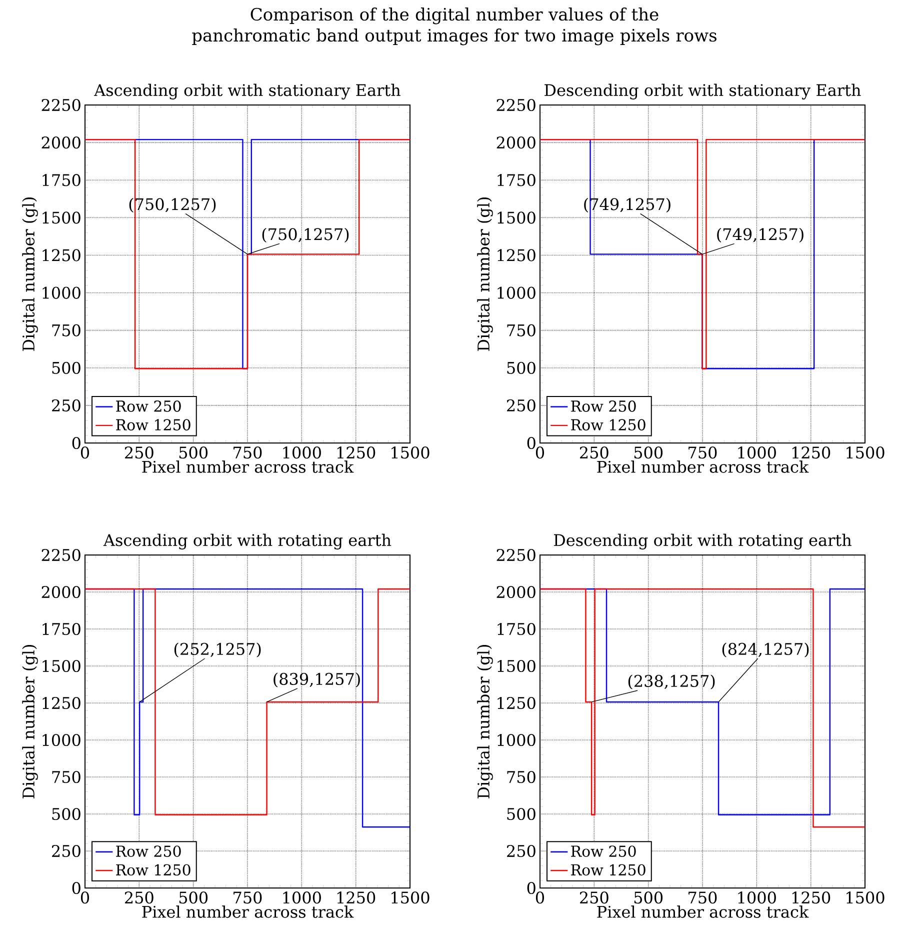 The width and height of the screenshot is (909, 936). What do you see at coordinates (454, 27) in the screenshot?
I see `text: Comparison of the digital number values of the panchromatic band output images for two image pixels rows` at bounding box center [454, 27].